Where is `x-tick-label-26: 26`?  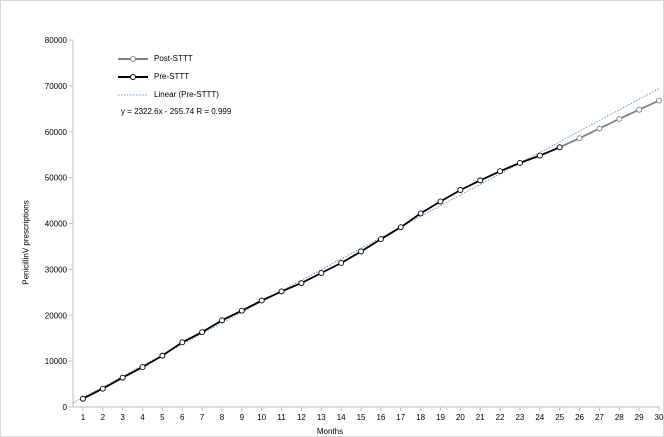
x-tick-label-26: 26 is located at coordinates (579, 417).